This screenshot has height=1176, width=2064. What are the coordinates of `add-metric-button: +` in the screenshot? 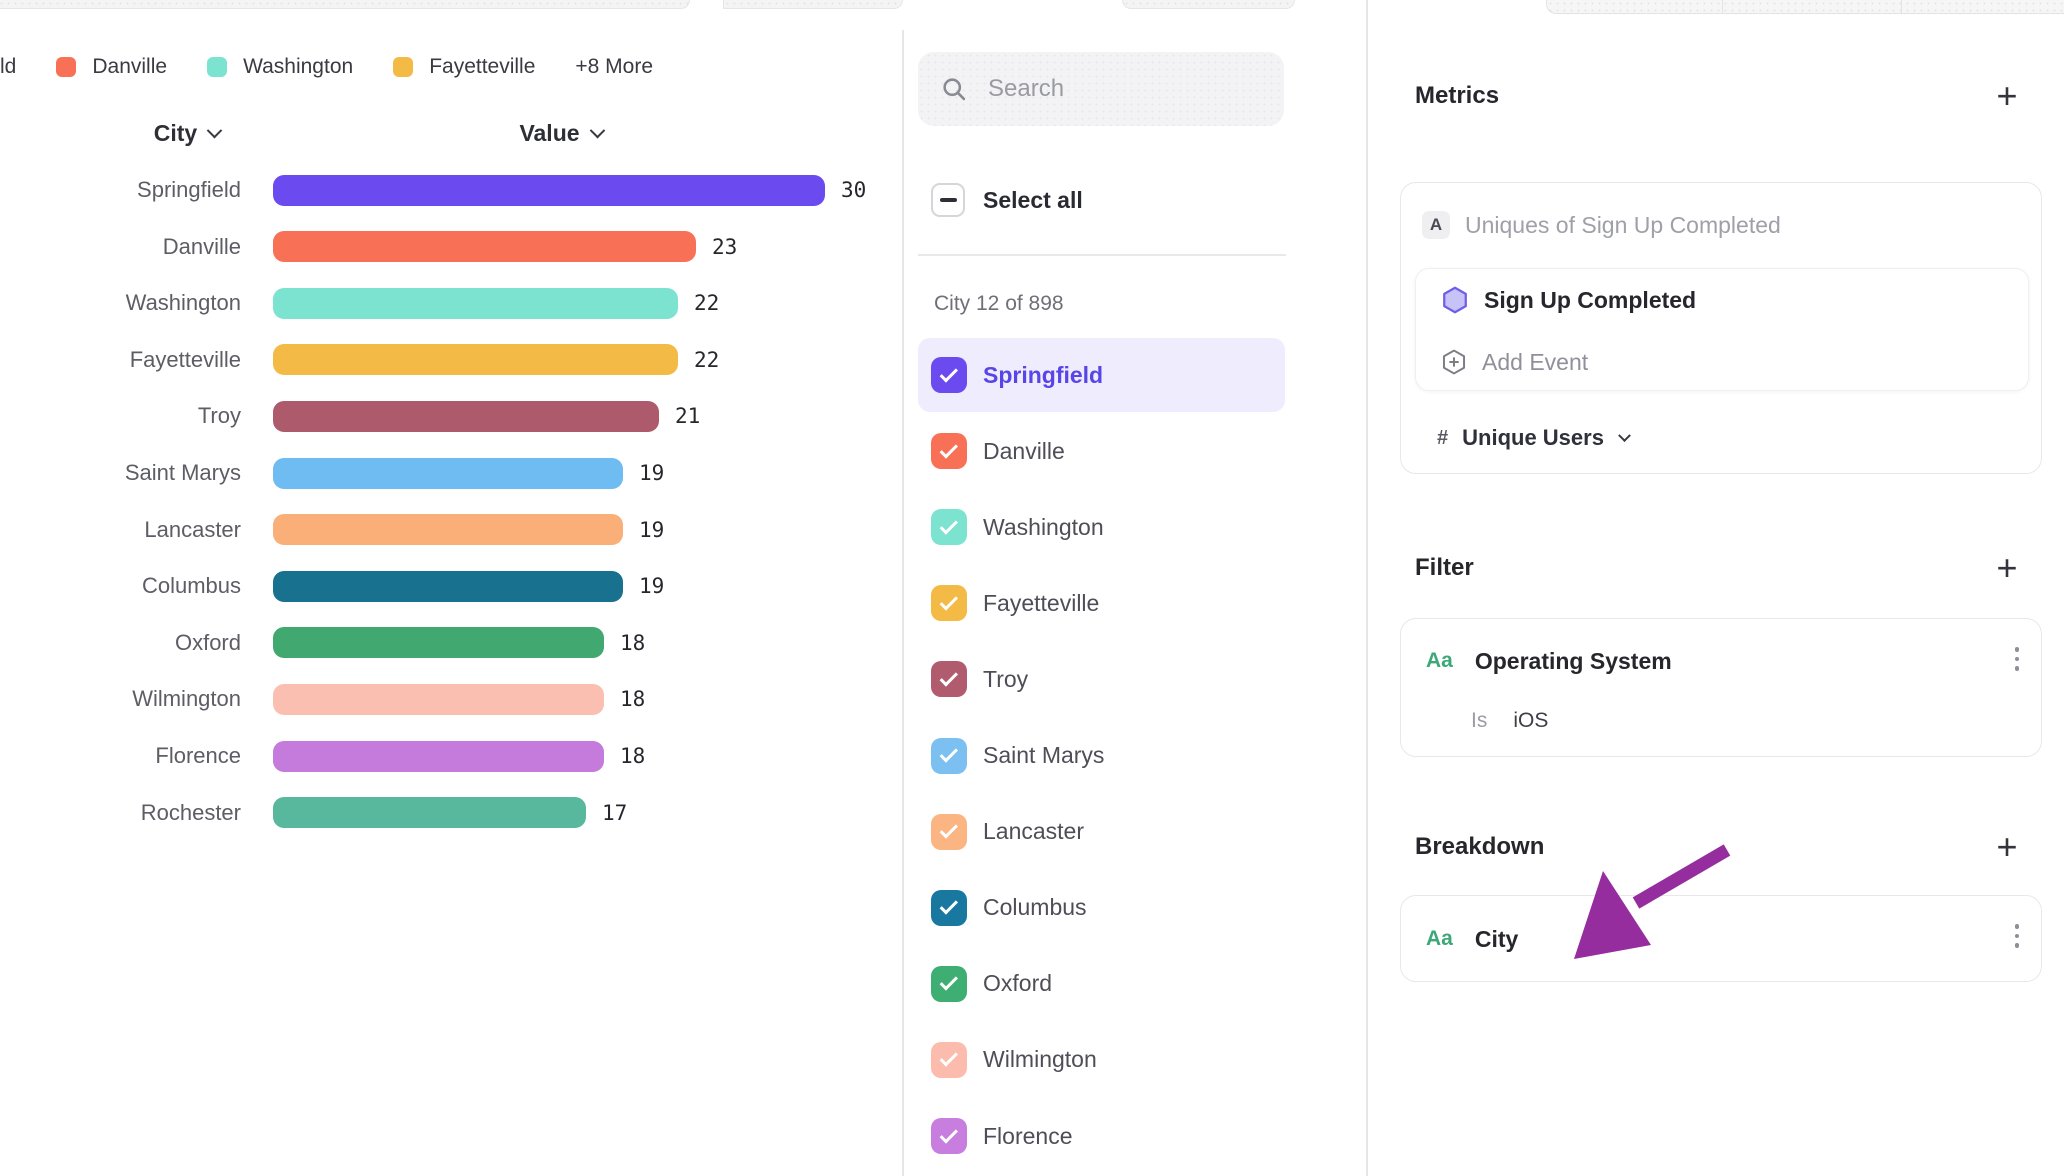 It's located at (2007, 95).